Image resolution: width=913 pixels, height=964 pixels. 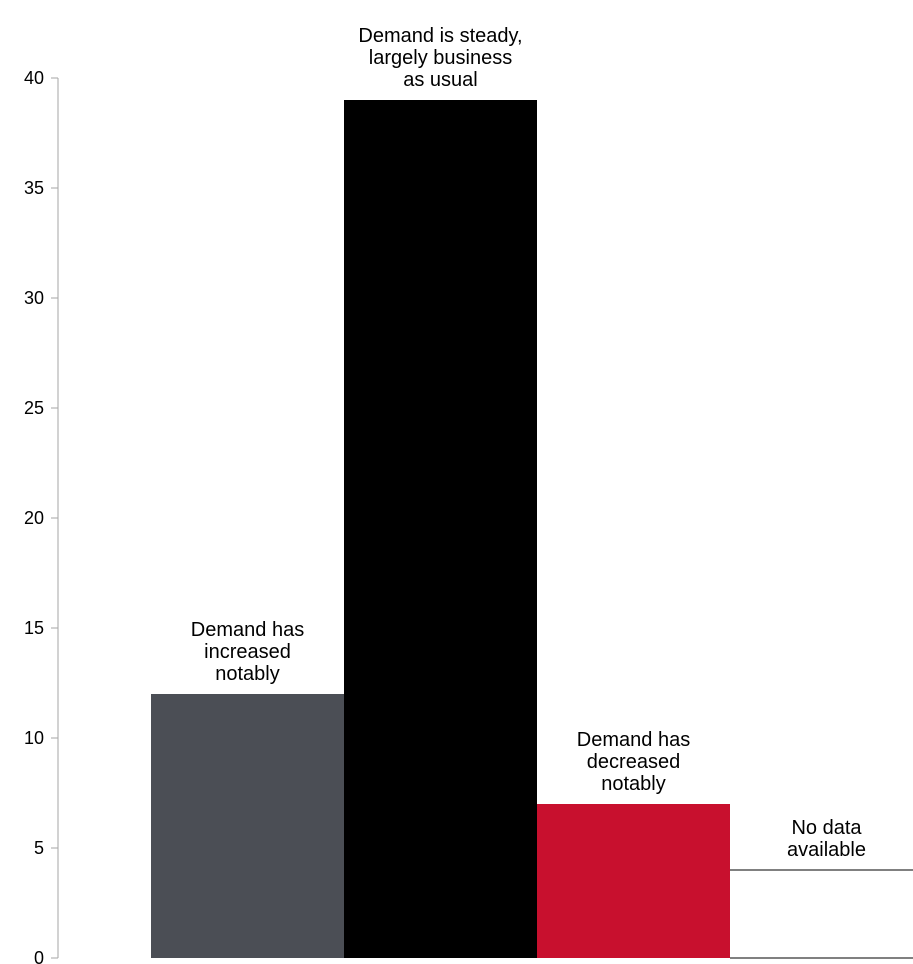 I want to click on bar-category-label-line: Demand is steady,, so click(x=440, y=36).